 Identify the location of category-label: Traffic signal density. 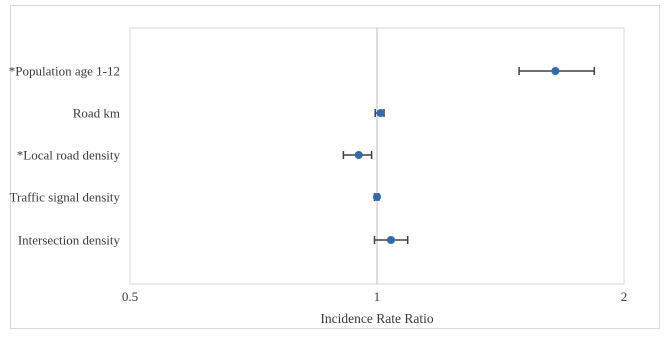
(65, 197).